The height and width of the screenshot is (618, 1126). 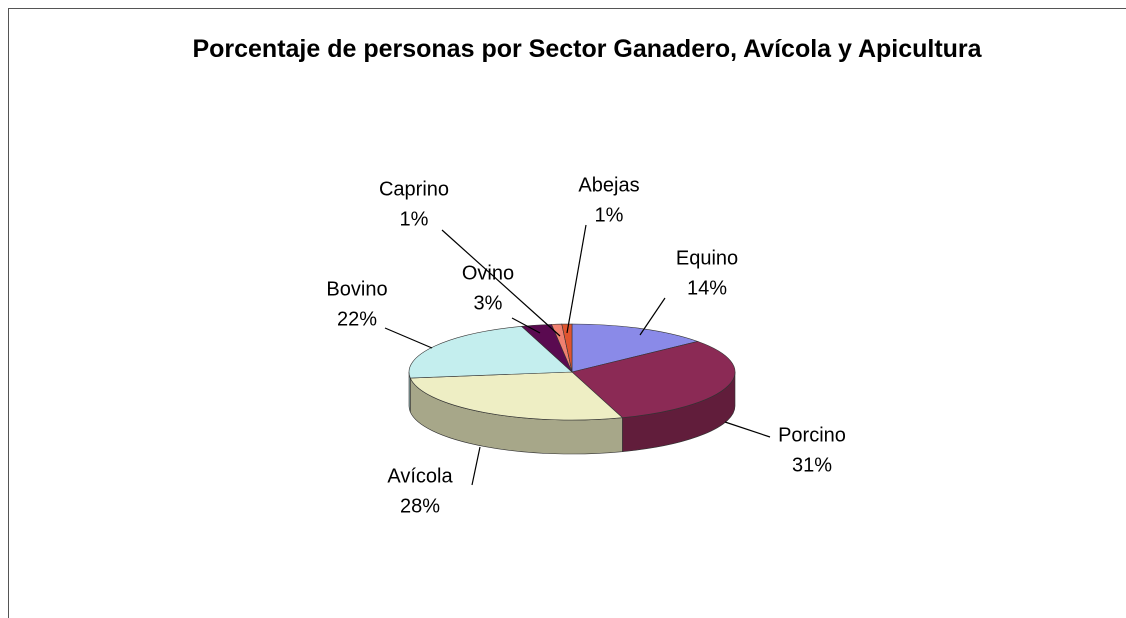 What do you see at coordinates (414, 189) in the screenshot?
I see `category-label: Caprino` at bounding box center [414, 189].